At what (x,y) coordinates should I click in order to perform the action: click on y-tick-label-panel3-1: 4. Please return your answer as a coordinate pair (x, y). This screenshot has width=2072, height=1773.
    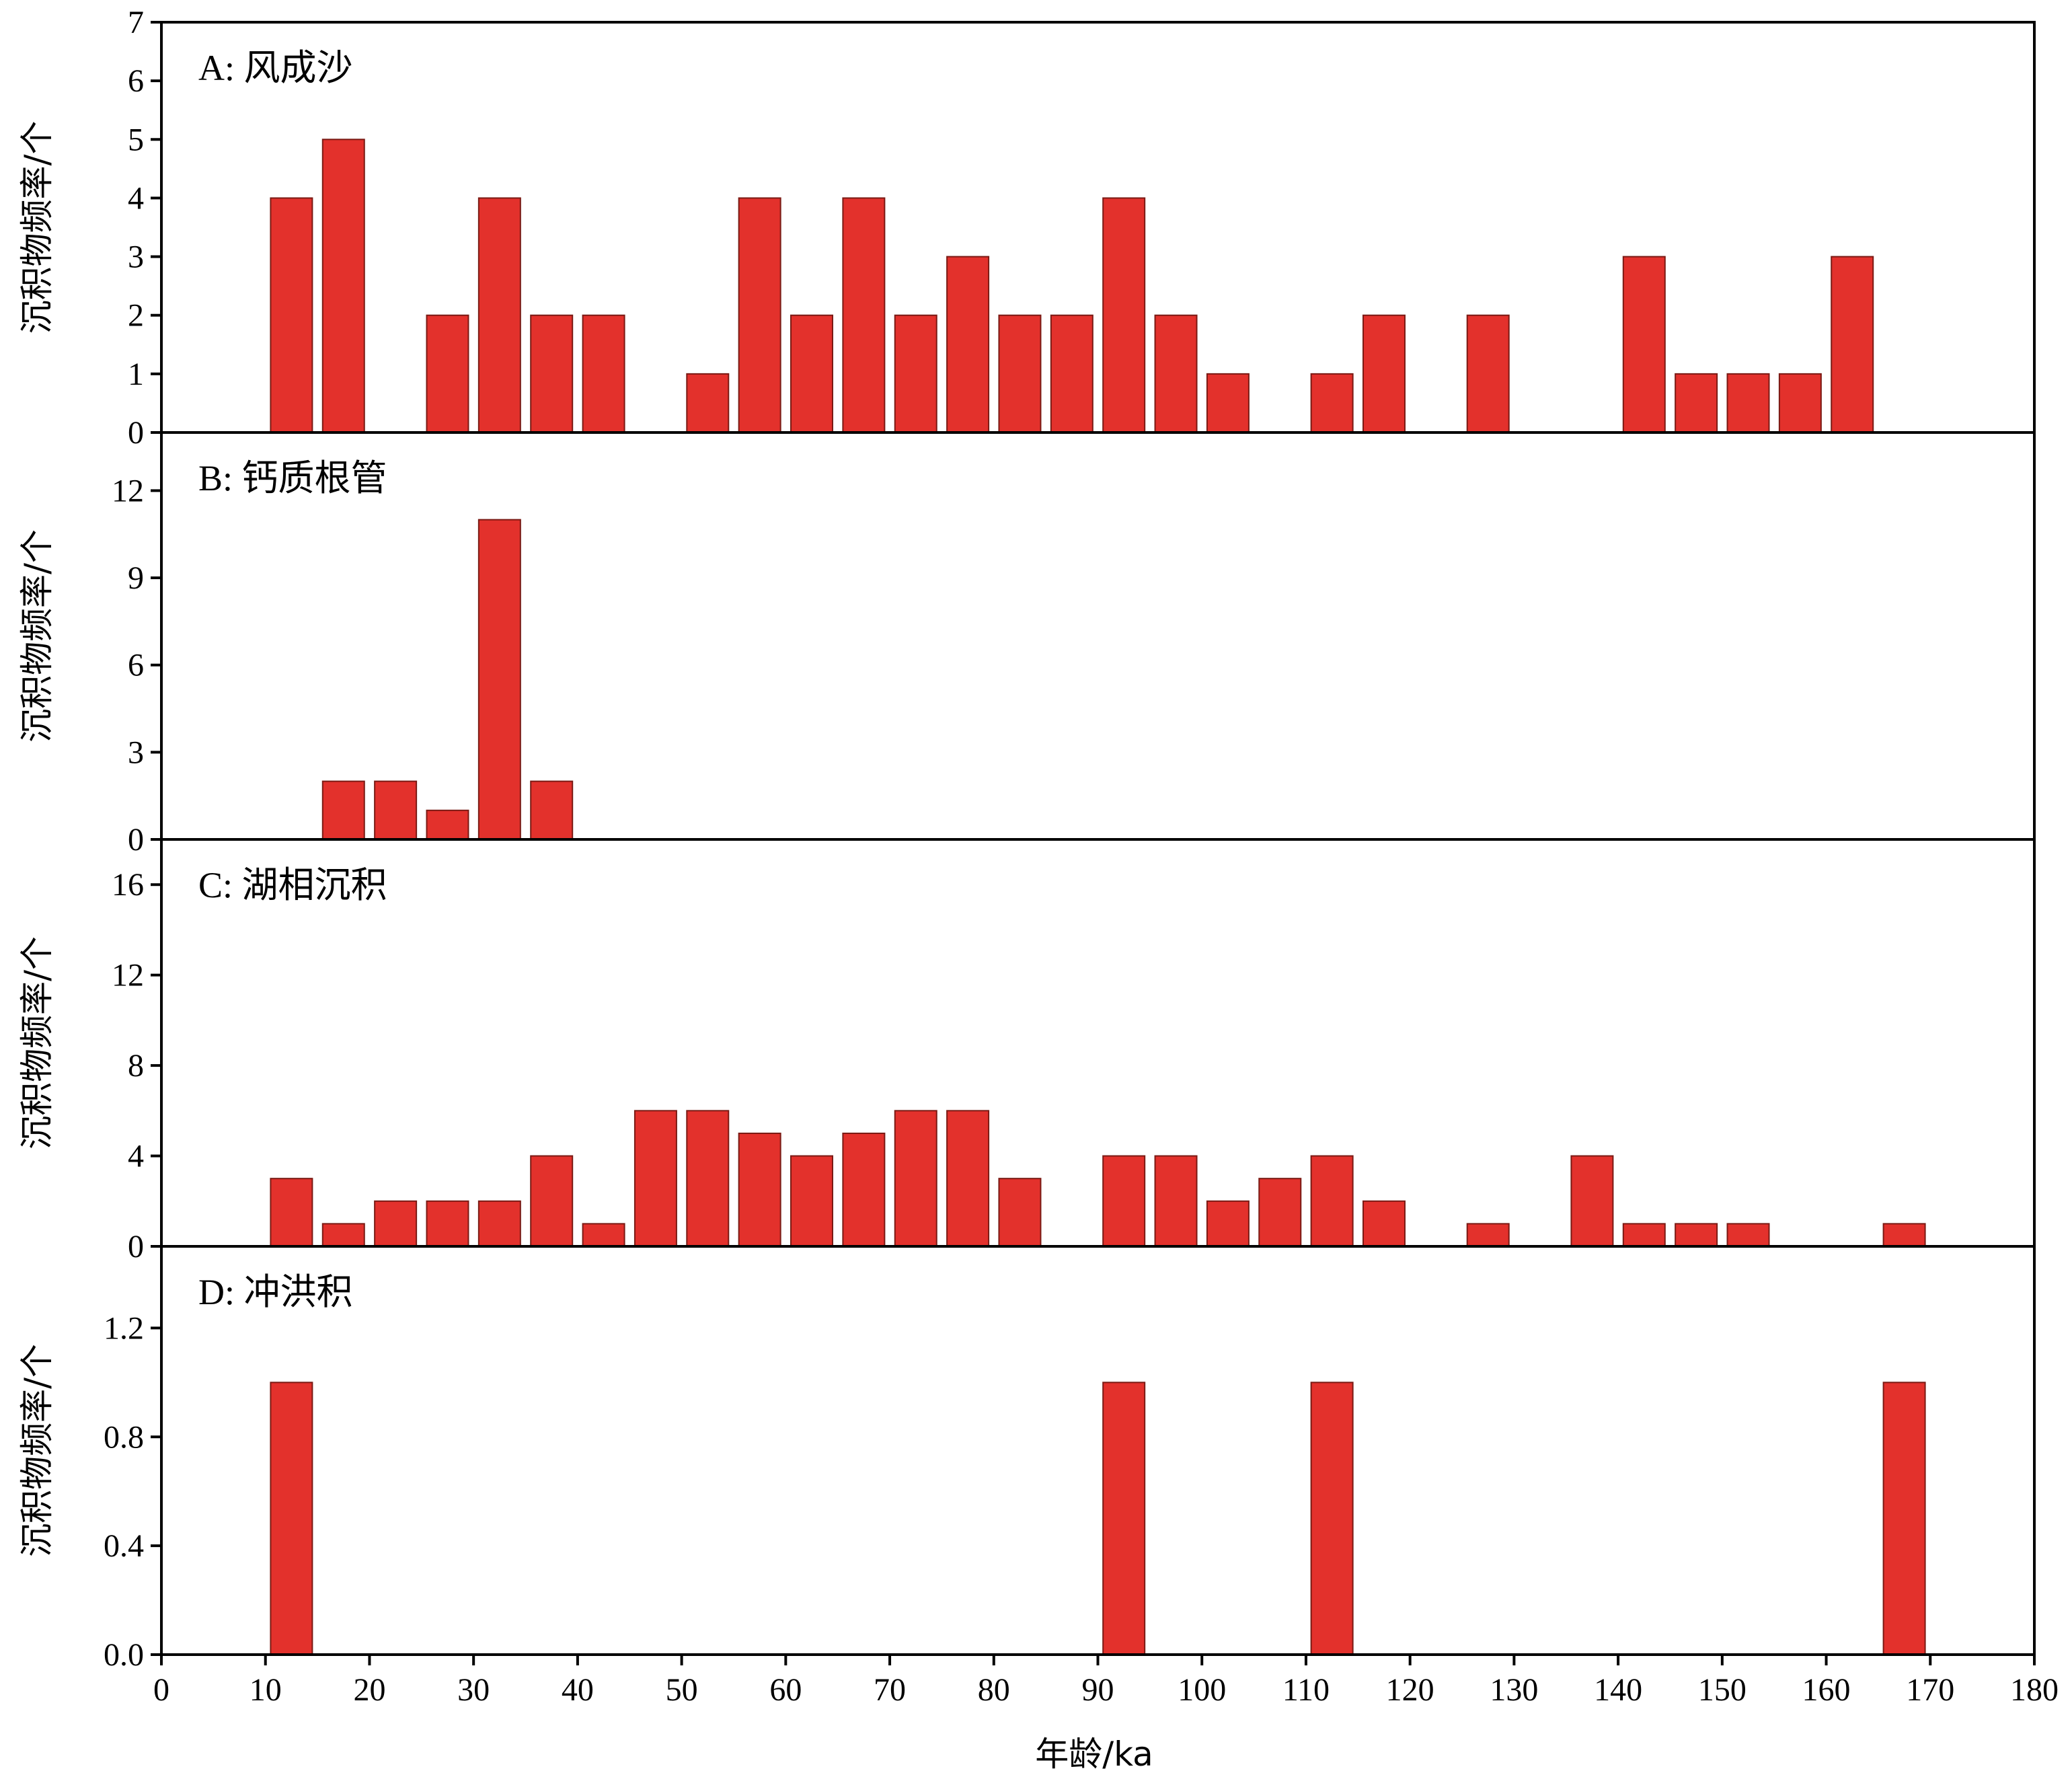
    Looking at the image, I should click on (136, 1156).